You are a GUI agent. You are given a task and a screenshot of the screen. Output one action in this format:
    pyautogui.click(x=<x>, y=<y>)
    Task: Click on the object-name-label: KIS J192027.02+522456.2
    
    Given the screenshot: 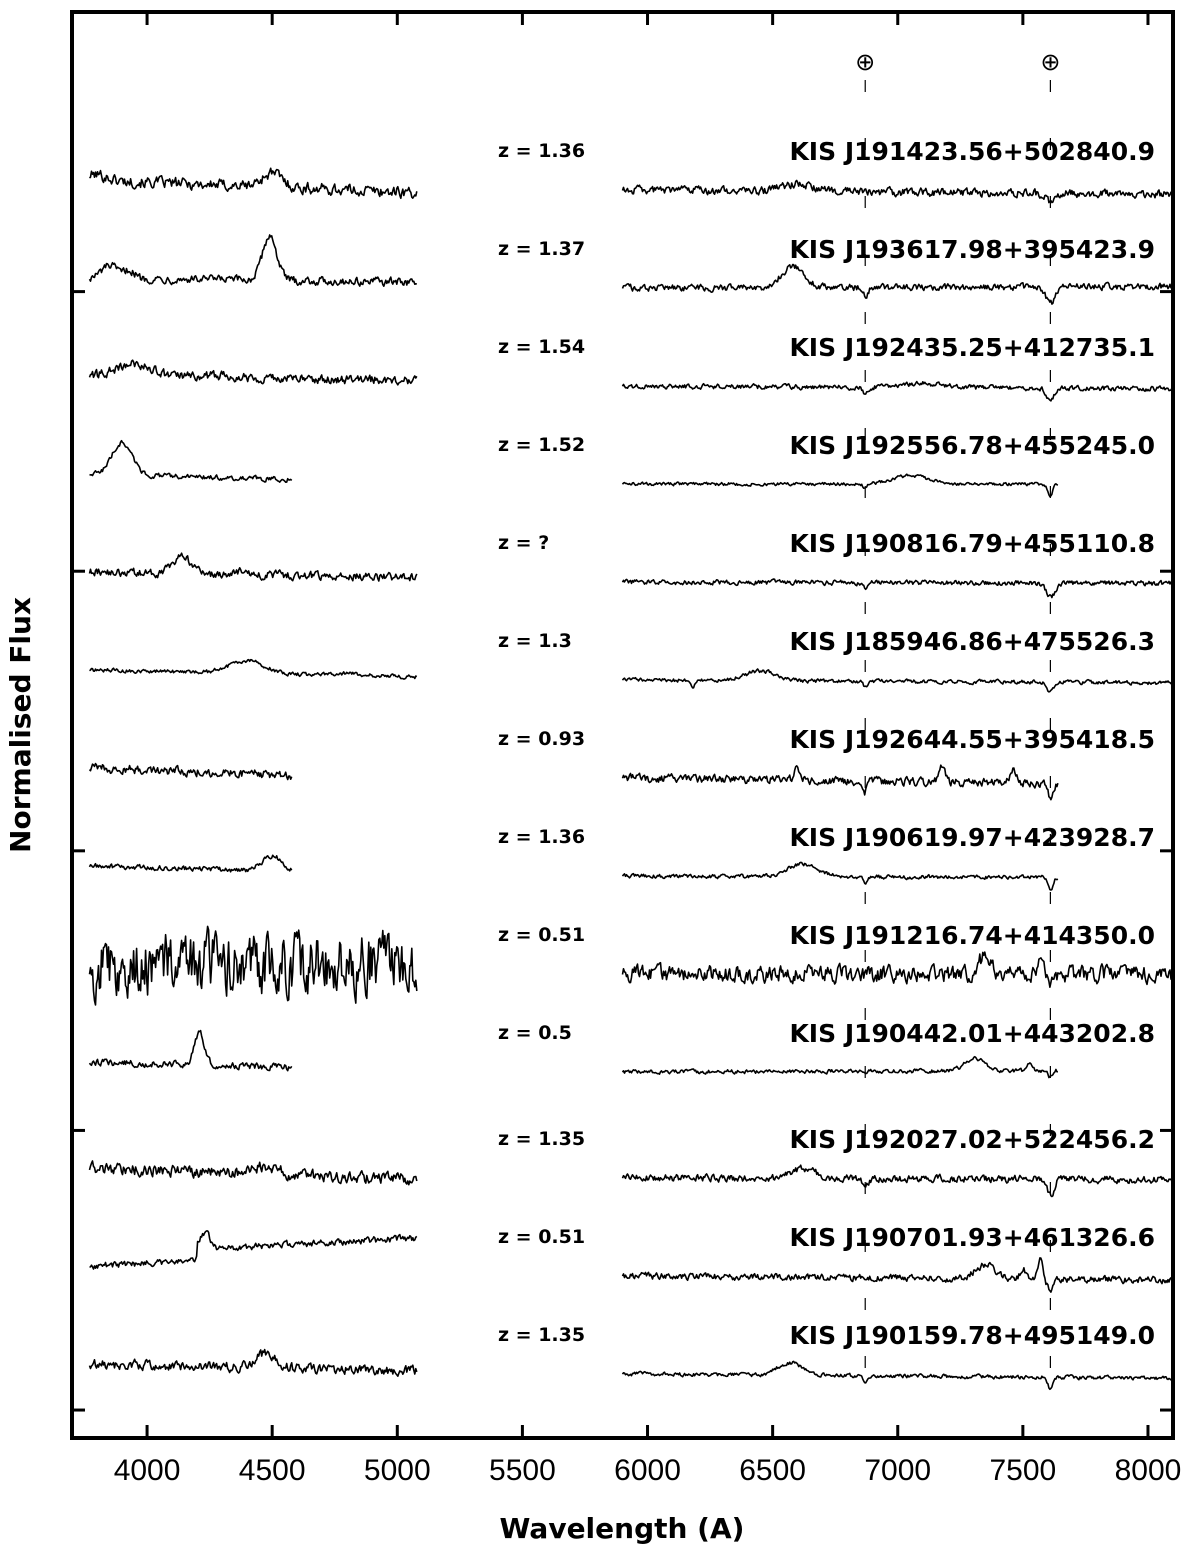 What is the action you would take?
    pyautogui.click(x=972, y=1139)
    